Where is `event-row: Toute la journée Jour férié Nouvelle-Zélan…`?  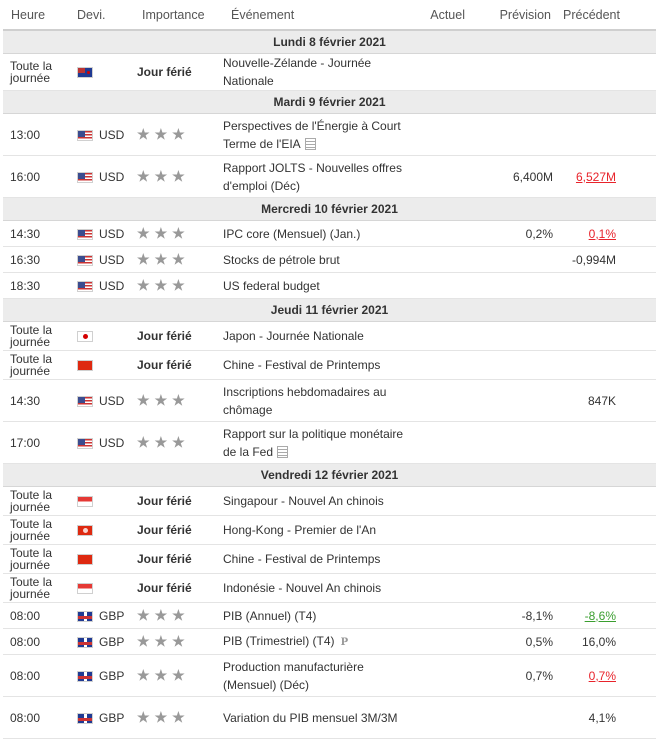
event-row: Toute la journée Jour férié Nouvelle-Zélan… is located at coordinates (329, 72).